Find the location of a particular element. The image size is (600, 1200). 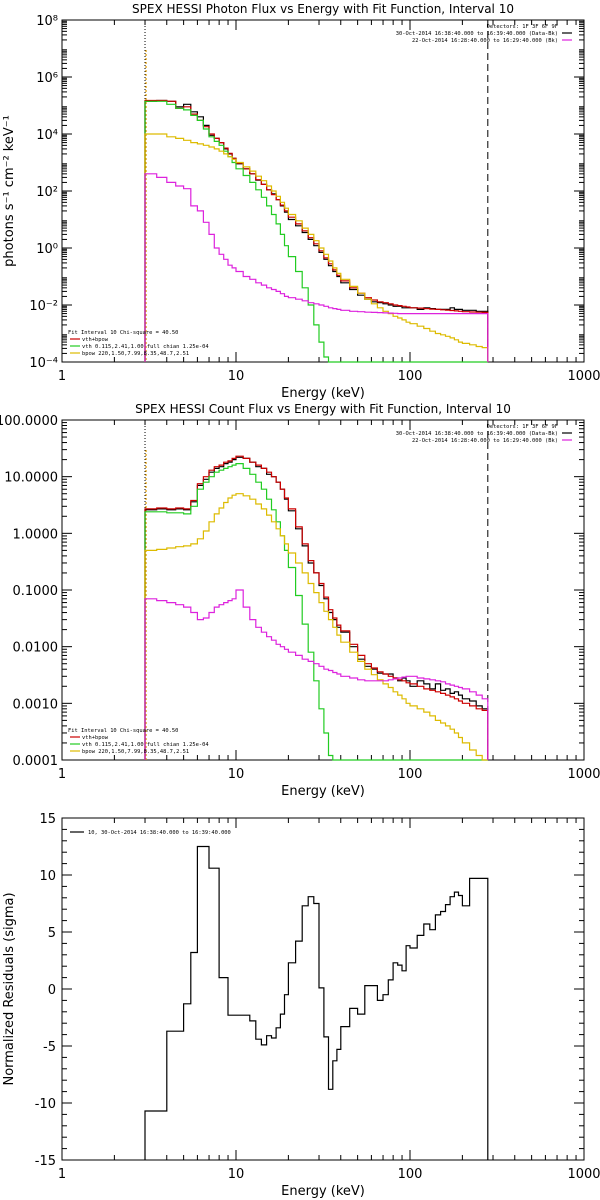

y-tick-label: 10 is located at coordinates (47, 876).